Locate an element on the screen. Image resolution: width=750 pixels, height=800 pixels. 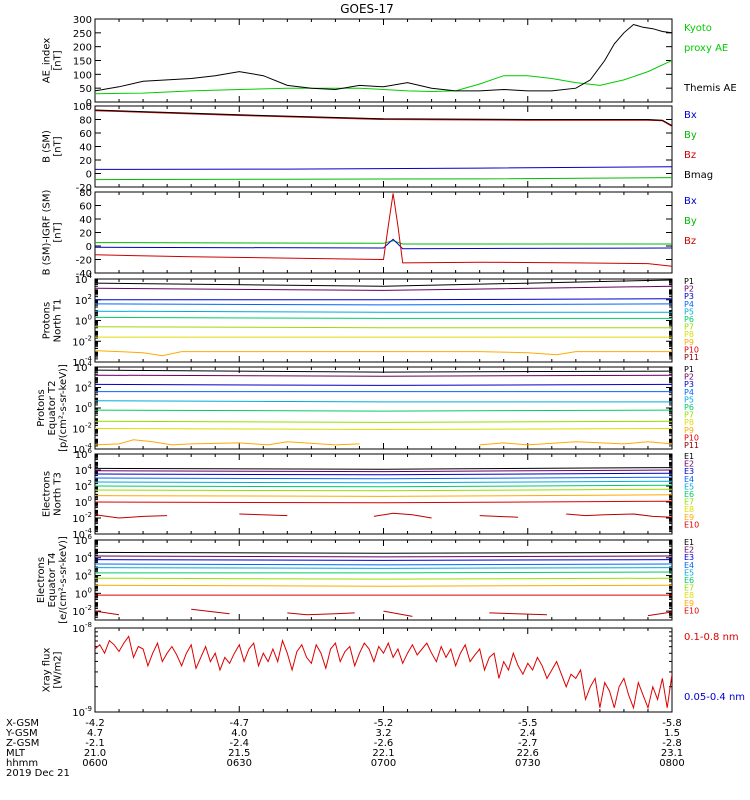
plot-title: GOES-17 is located at coordinates (367, 9).